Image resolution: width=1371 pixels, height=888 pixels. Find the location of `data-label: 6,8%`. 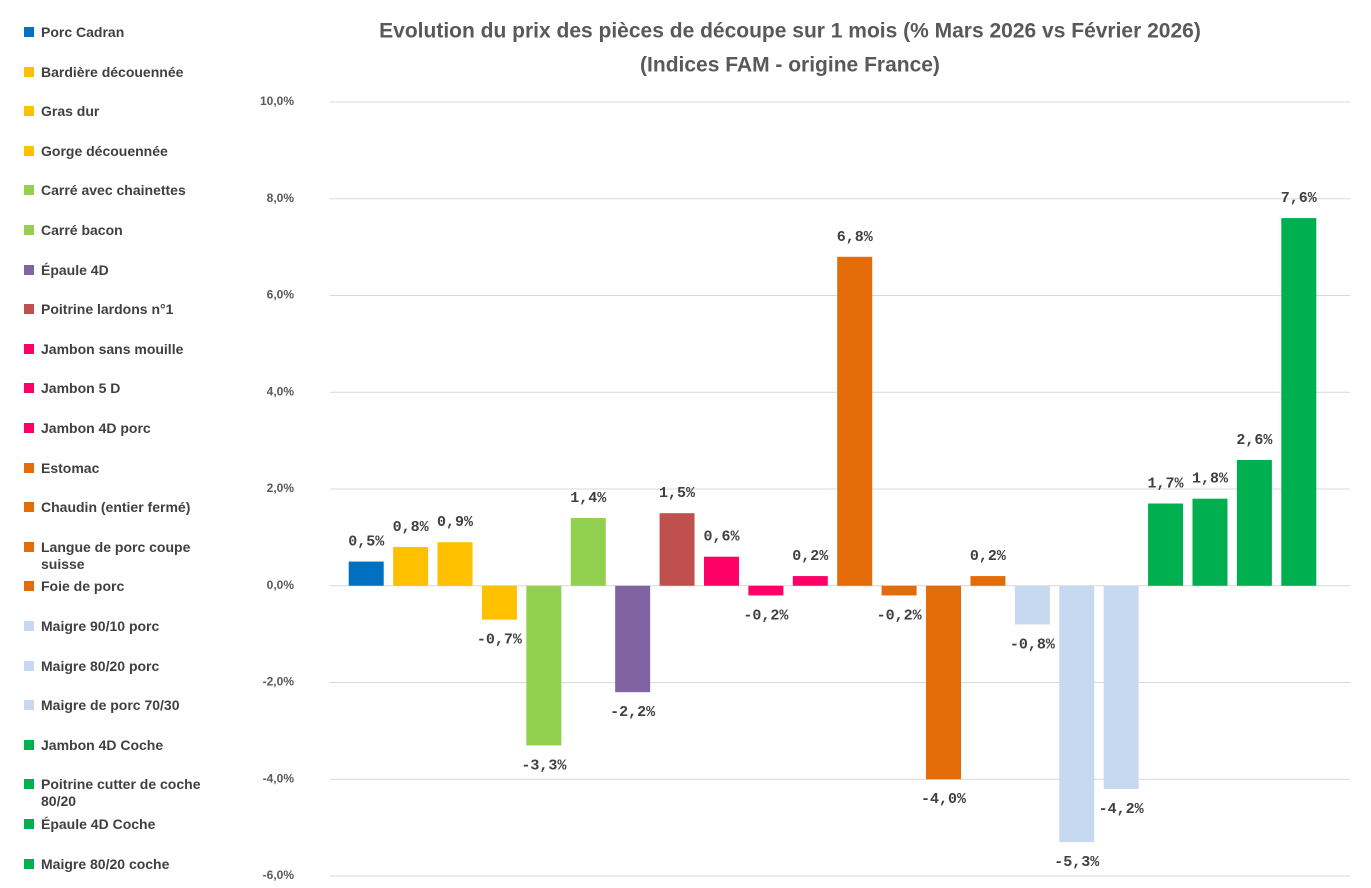

data-label: 6,8% is located at coordinates (855, 237).